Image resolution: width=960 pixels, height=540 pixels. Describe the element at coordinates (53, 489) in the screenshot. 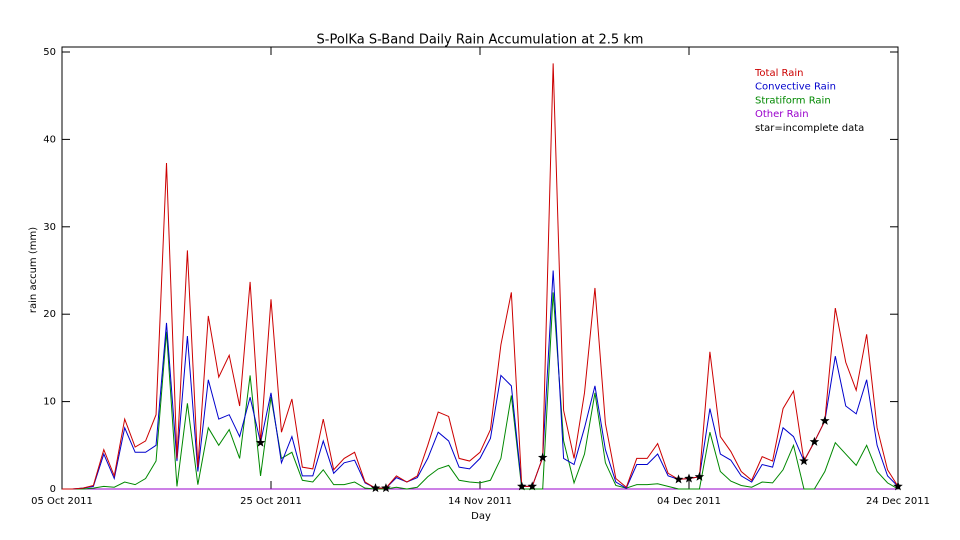

I see `y-tick-label: 0` at that location.